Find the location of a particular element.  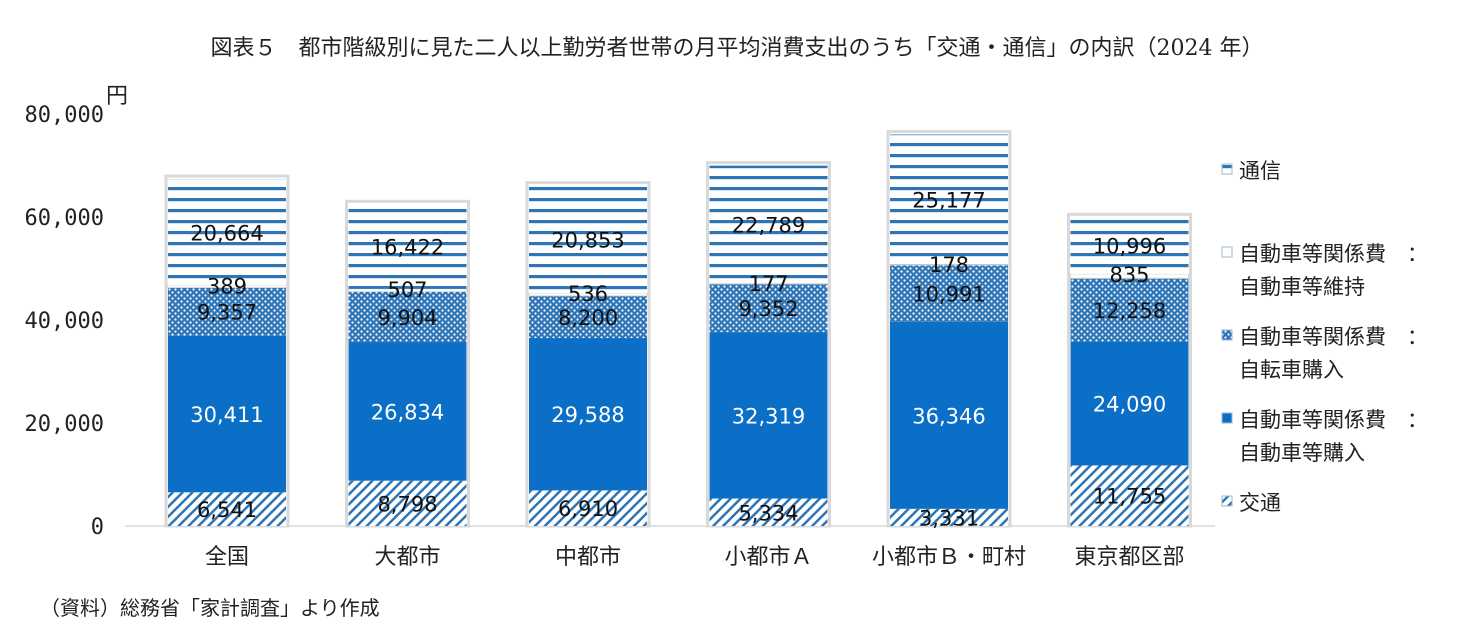

x-category-label: 東京都区部 is located at coordinates (1129, 557).